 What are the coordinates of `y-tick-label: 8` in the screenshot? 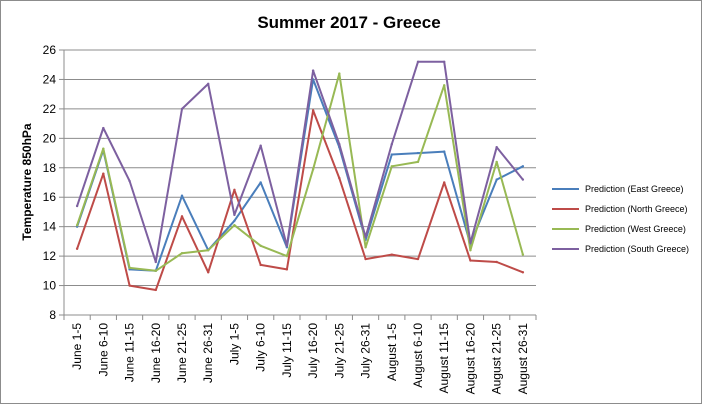 It's located at (52, 315).